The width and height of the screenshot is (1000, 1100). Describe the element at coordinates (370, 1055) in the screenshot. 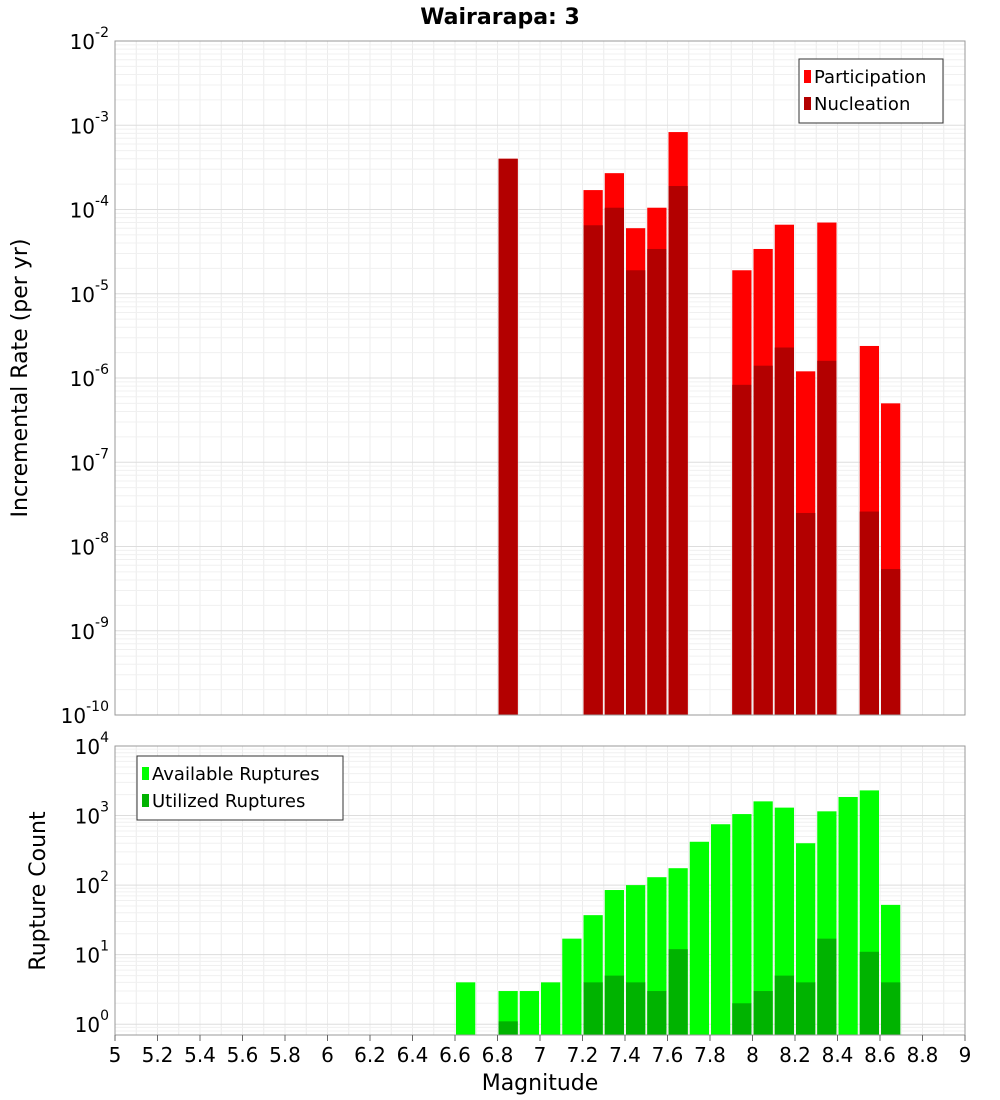

I see `x-tick-label: 6.2` at that location.